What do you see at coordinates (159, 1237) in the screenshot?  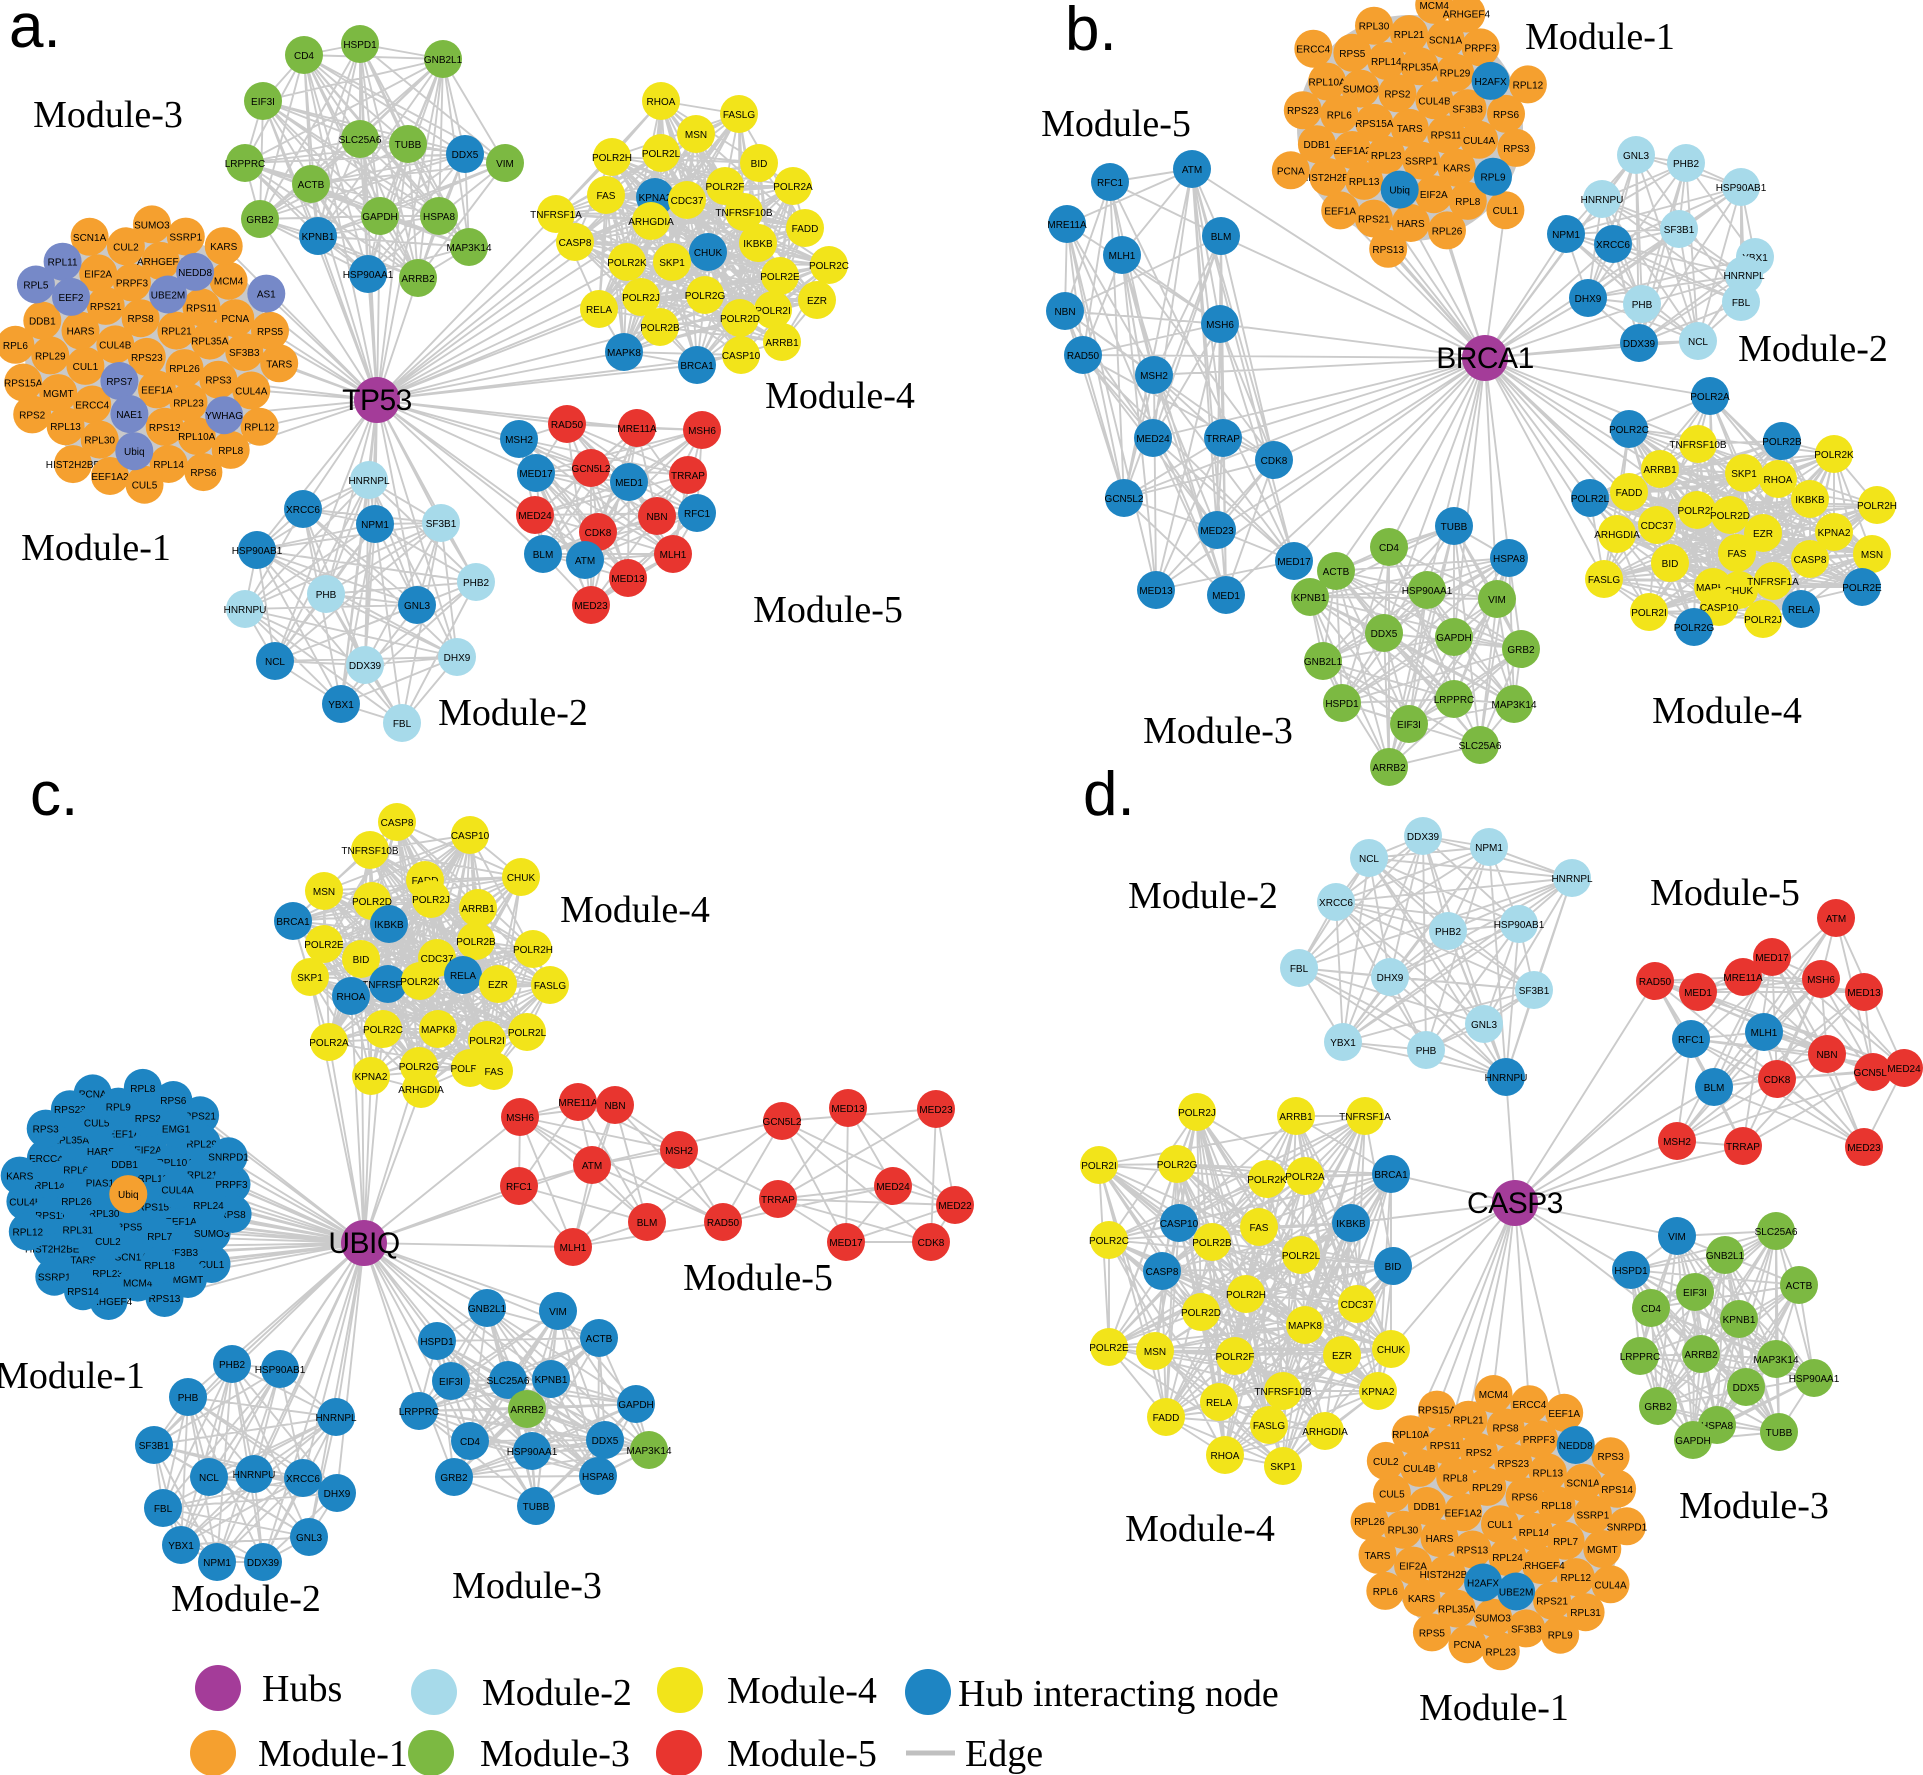 I see `svg-text: RPL7` at bounding box center [159, 1237].